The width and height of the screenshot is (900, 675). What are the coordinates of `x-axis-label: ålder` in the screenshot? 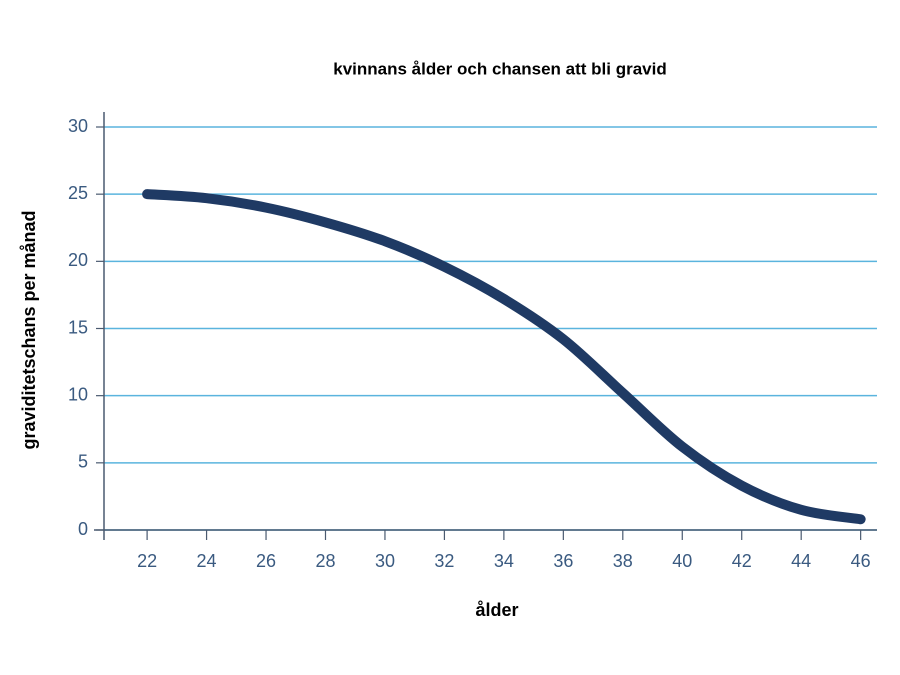 It's located at (496, 610).